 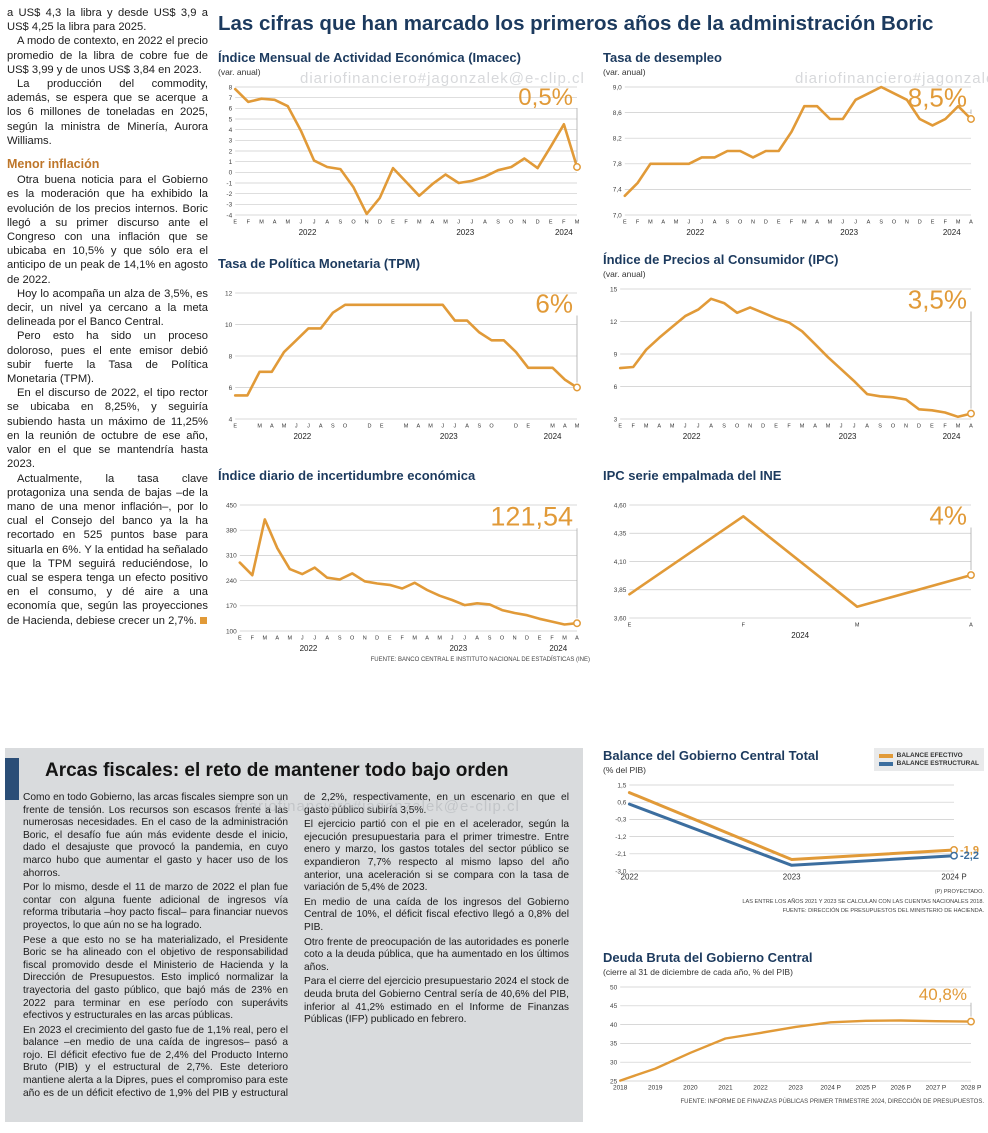 I want to click on legend-swatch-estructural, so click(x=885, y=763).